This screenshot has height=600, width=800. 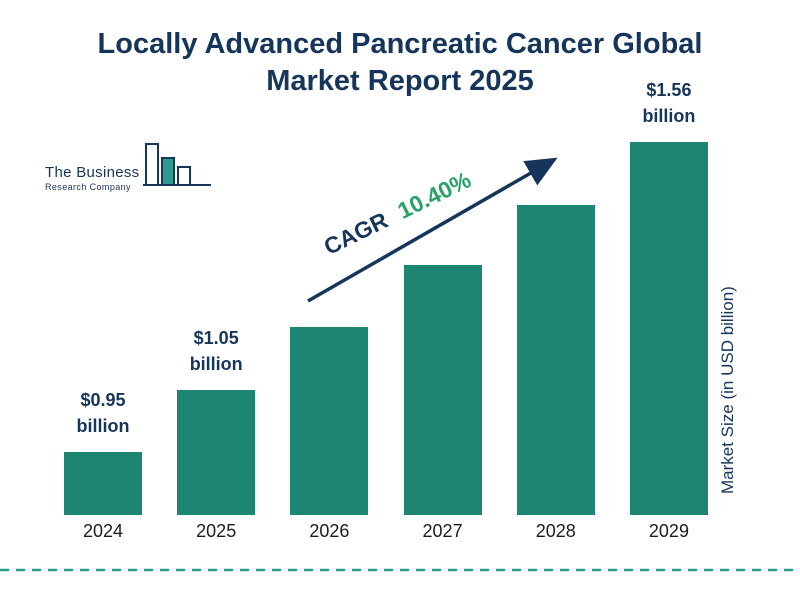 What do you see at coordinates (555, 531) in the screenshot?
I see `x-axis-label: 2028` at bounding box center [555, 531].